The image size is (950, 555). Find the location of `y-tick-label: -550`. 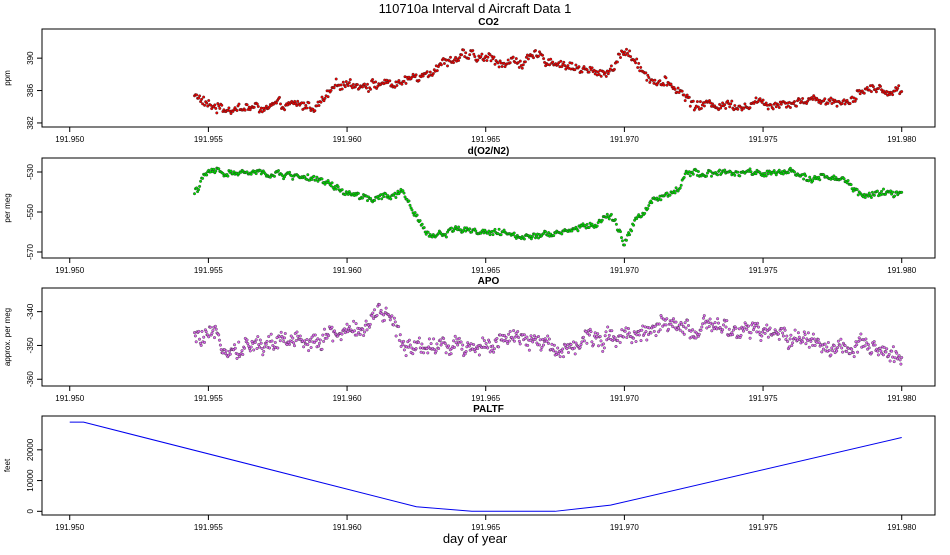

y-tick-label: -550 is located at coordinates (30, 211).